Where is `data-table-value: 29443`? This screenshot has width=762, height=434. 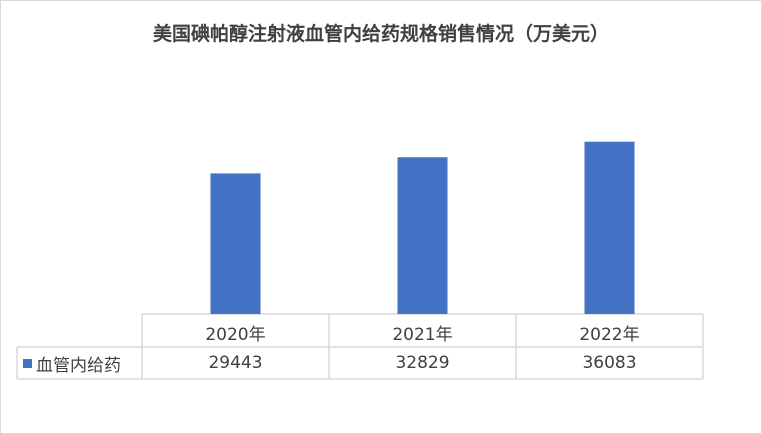 data-table-value: 29443 is located at coordinates (235, 363).